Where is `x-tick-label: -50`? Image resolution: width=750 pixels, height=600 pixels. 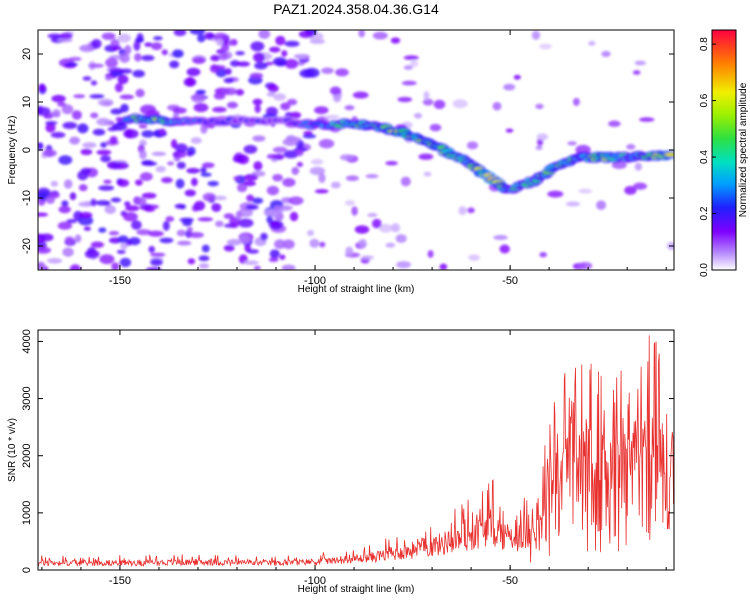 x-tick-label: -50 is located at coordinates (510, 281).